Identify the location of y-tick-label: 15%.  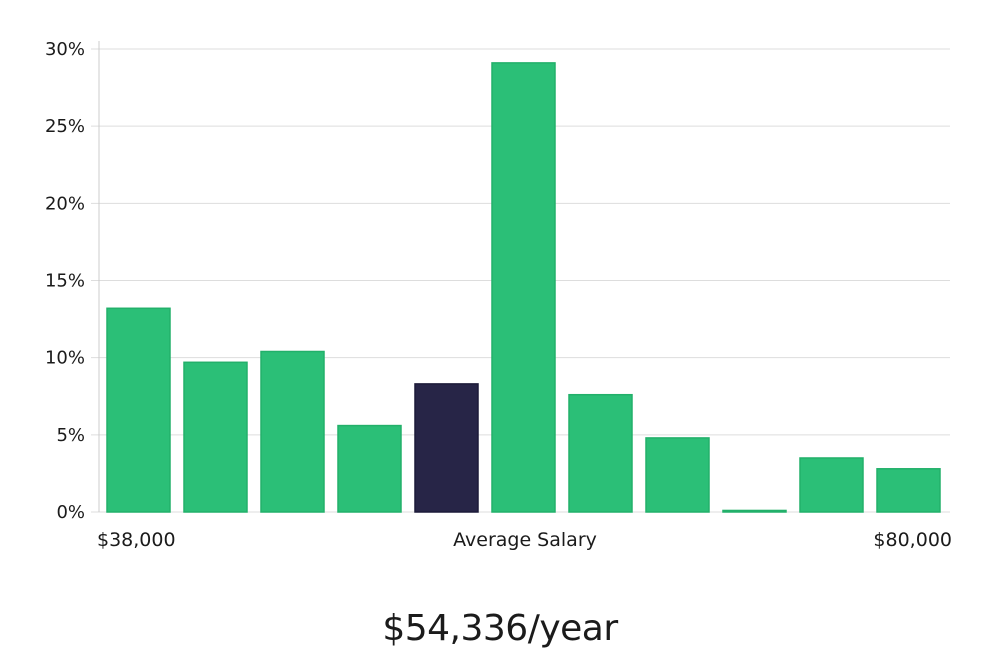
(65, 281).